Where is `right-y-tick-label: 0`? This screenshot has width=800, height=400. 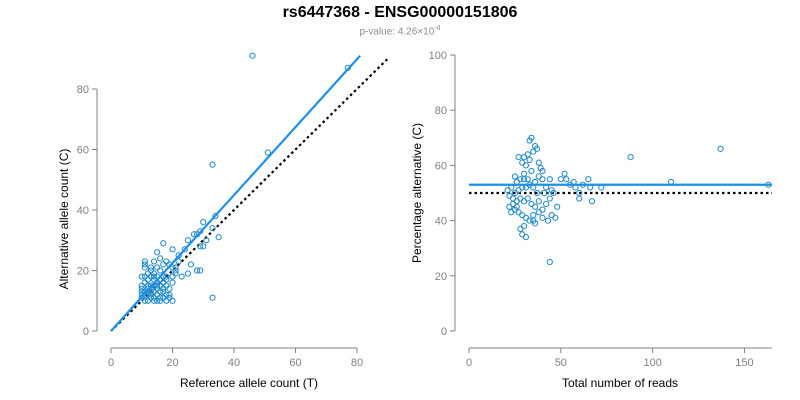
right-y-tick-label: 0 is located at coordinates (444, 332).